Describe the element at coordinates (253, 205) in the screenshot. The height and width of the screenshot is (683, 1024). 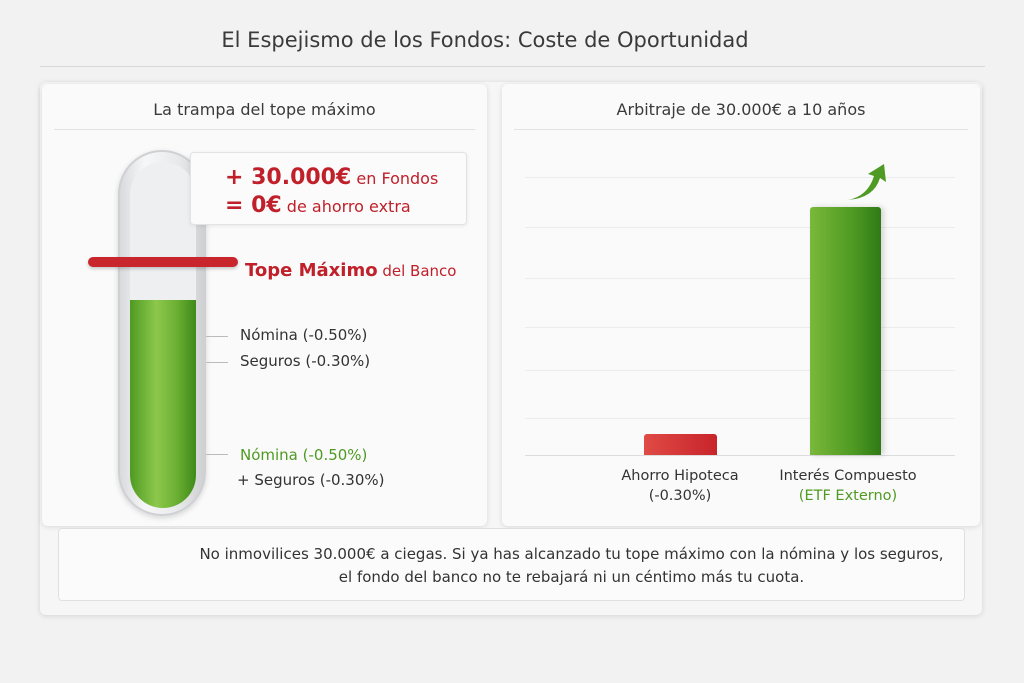
I see `callout-amount: = 0€` at that location.